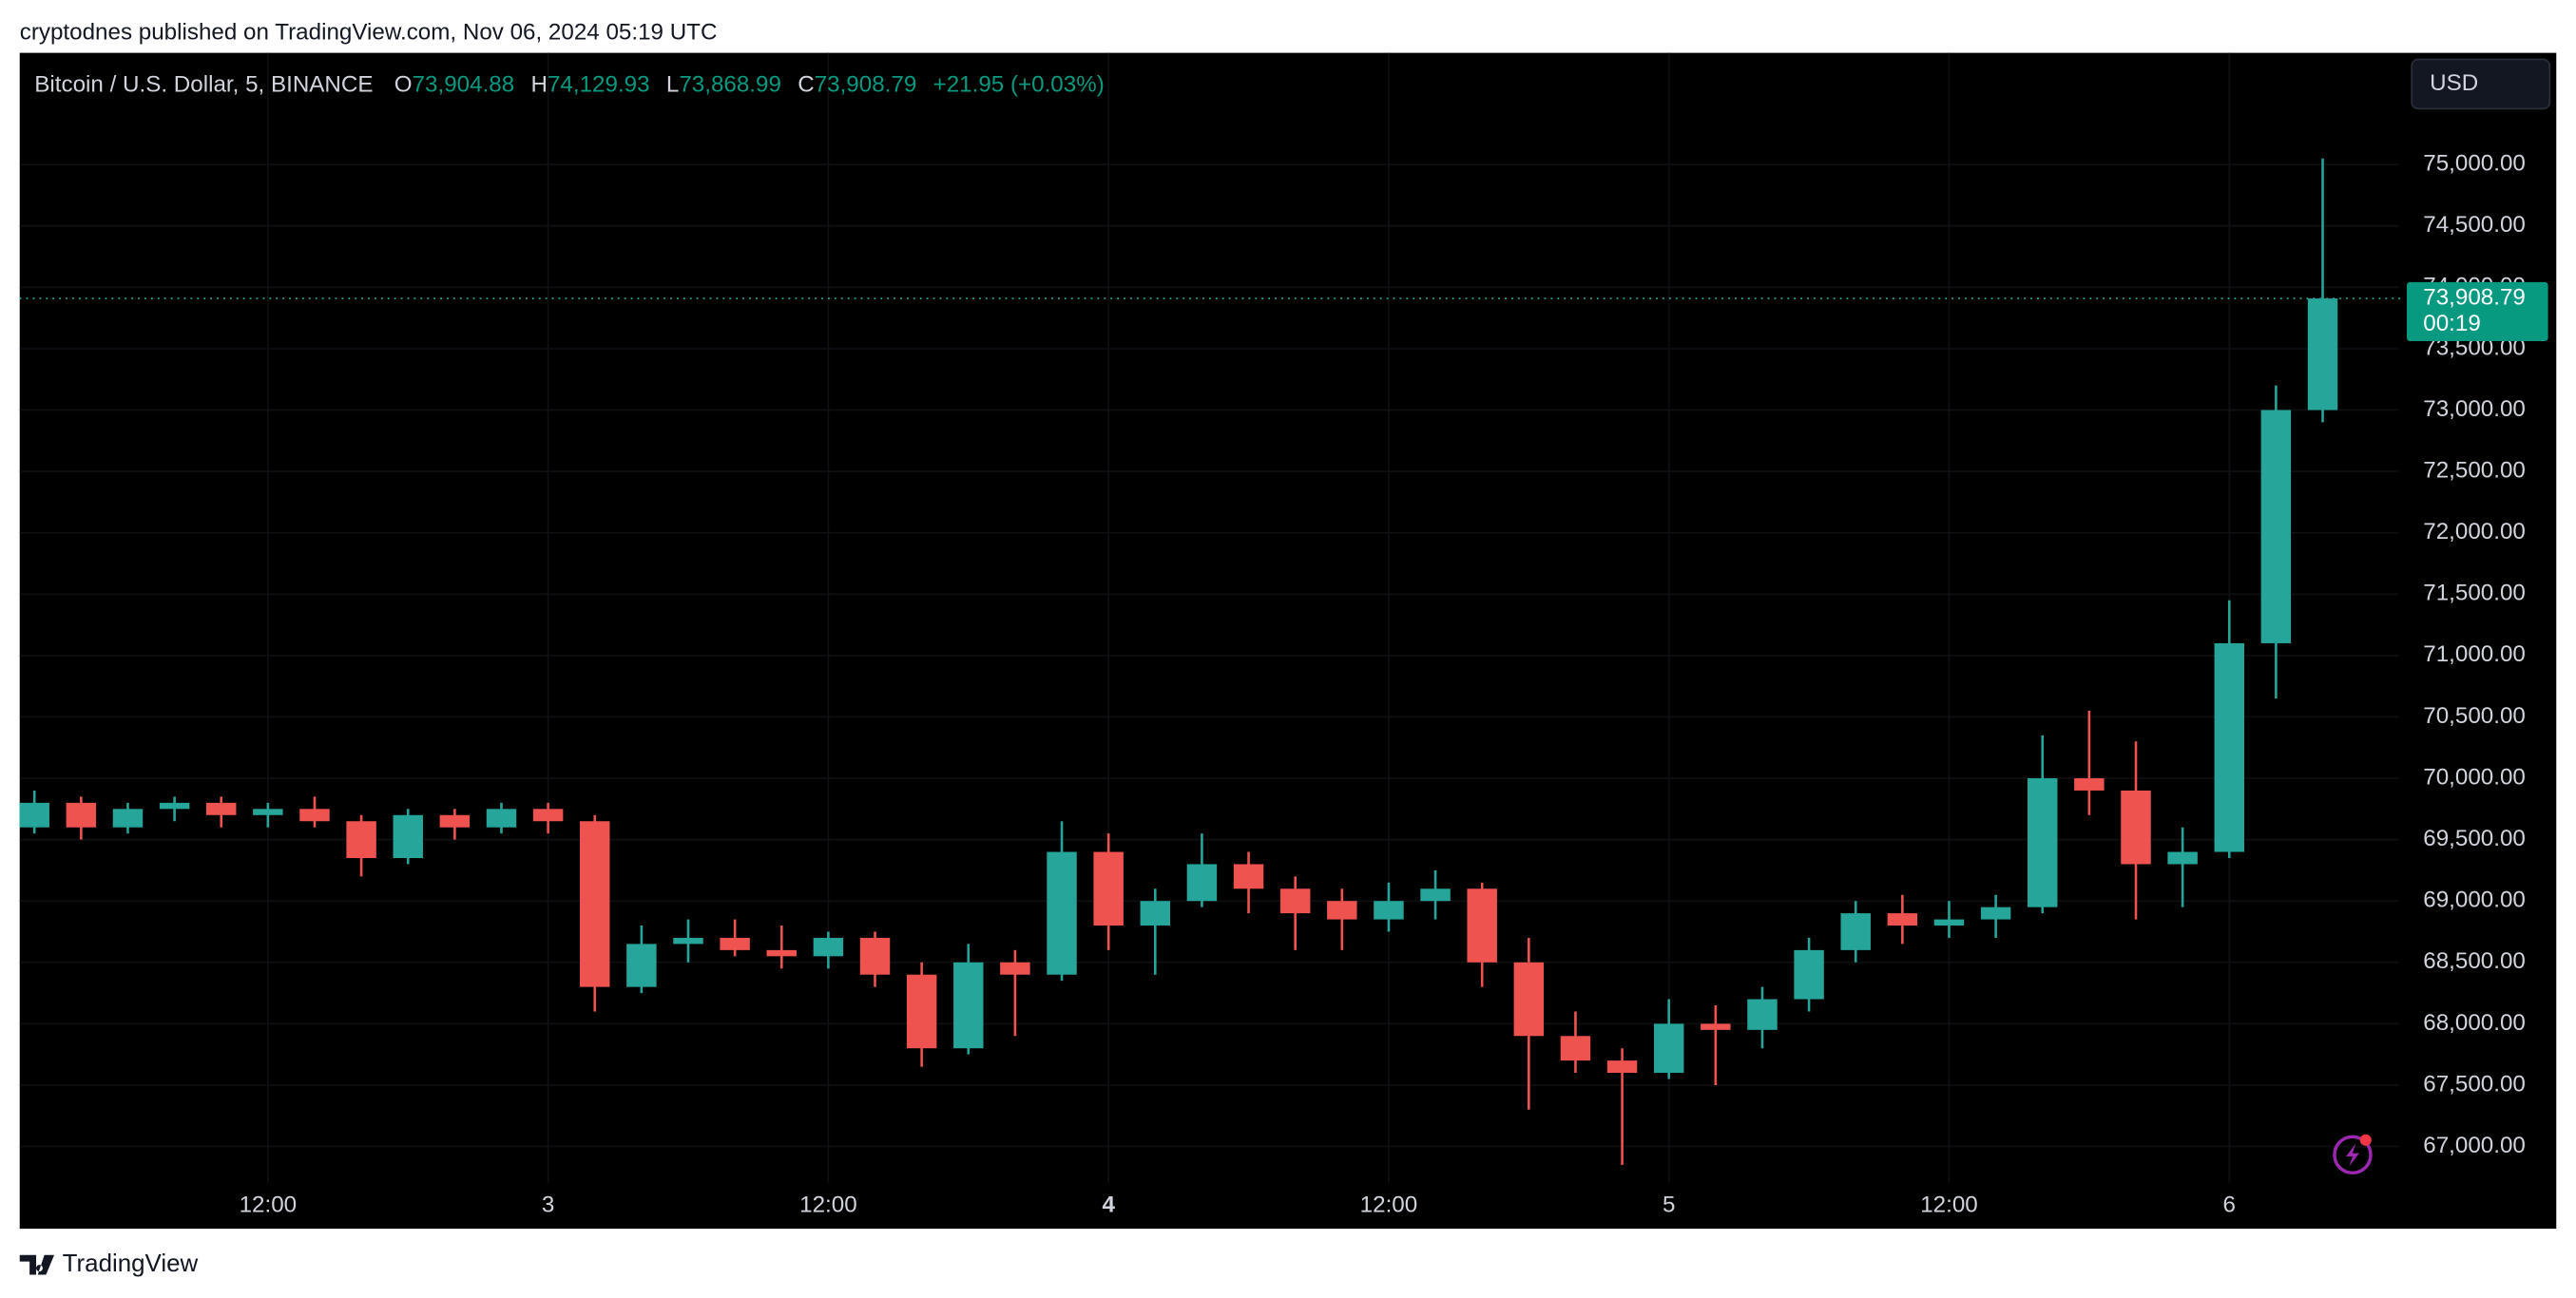  I want to click on ohlc-low-key: L, so click(672, 85).